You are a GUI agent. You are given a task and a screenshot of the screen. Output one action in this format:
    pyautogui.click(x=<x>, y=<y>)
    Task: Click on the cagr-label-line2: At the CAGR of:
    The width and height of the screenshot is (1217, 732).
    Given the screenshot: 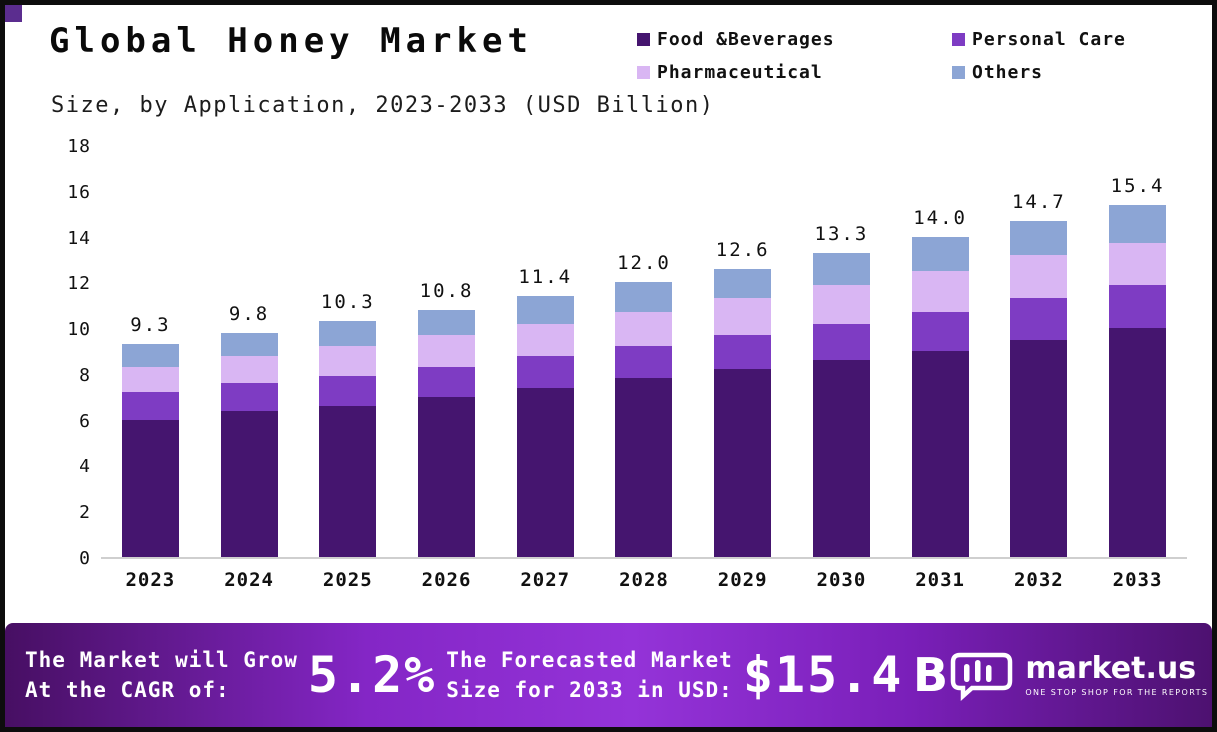 What is the action you would take?
    pyautogui.click(x=127, y=690)
    